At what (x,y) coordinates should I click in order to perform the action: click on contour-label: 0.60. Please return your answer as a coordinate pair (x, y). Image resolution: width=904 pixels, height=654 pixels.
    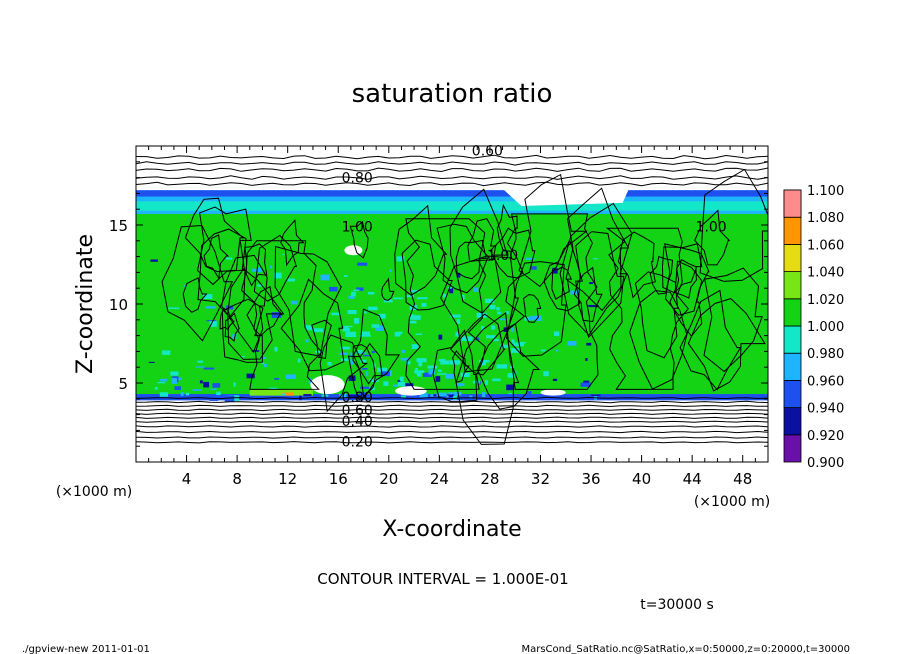
    Looking at the image, I should click on (357, 411).